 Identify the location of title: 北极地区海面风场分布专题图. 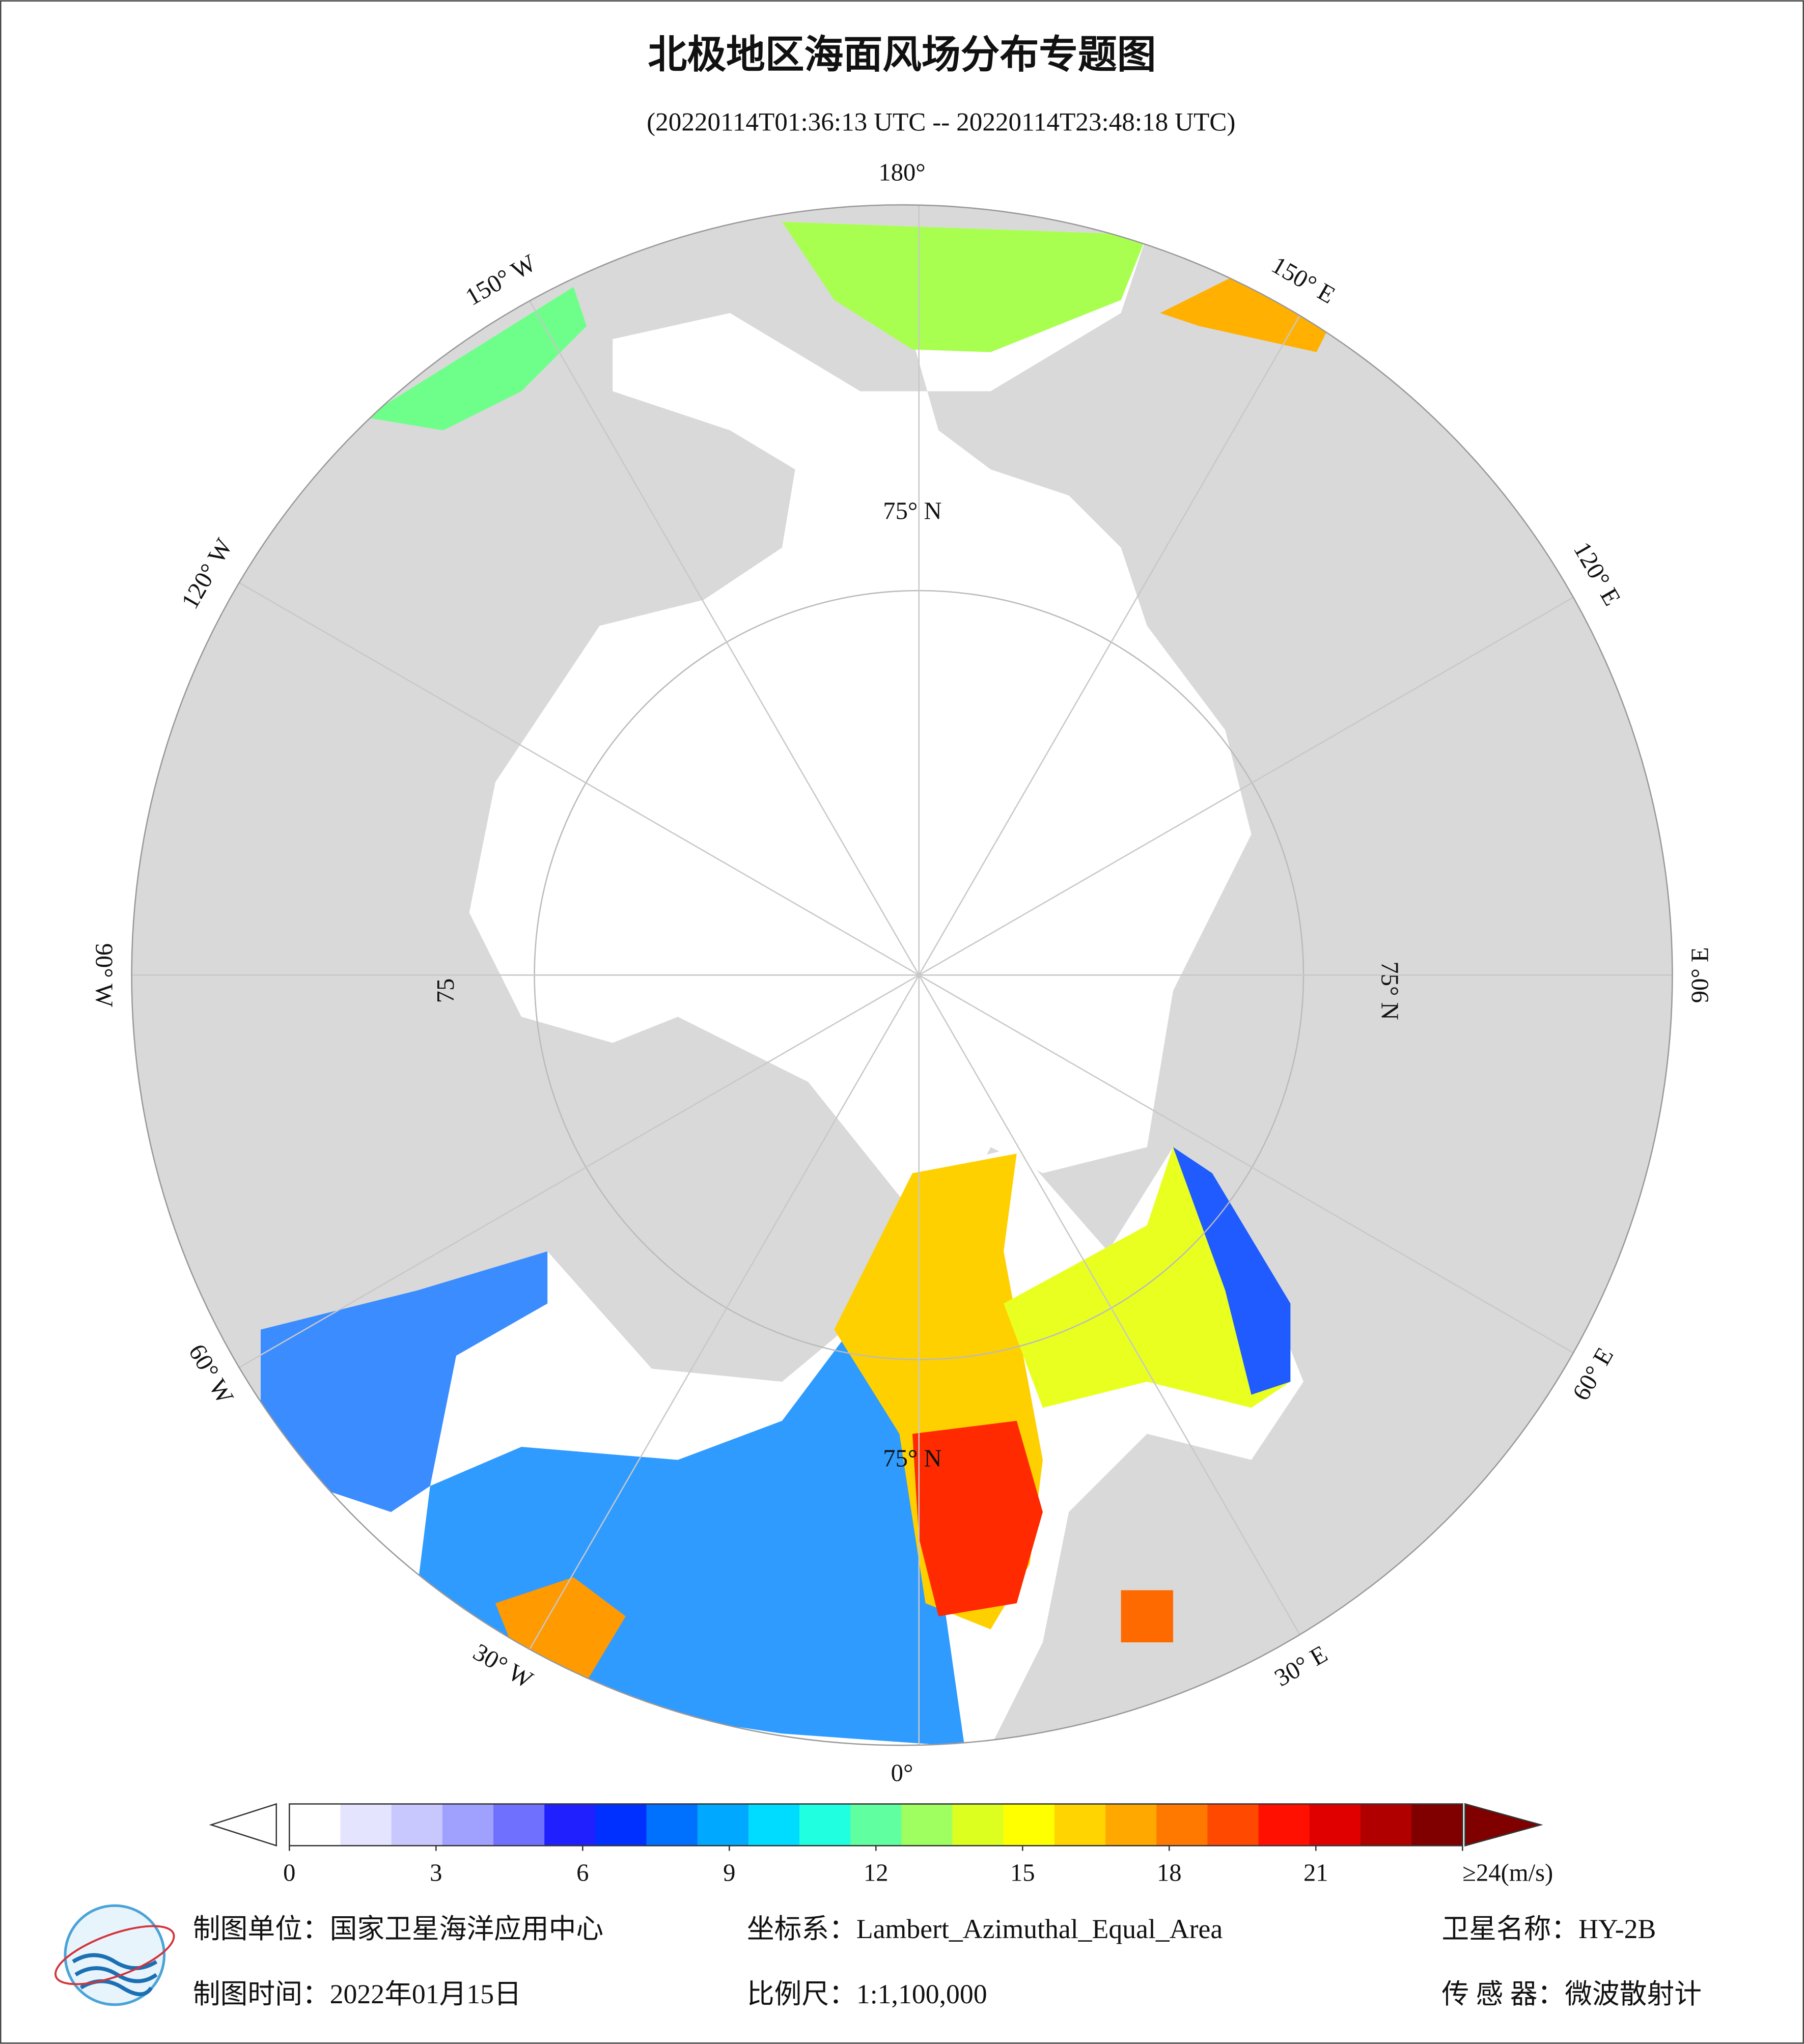
(902, 55).